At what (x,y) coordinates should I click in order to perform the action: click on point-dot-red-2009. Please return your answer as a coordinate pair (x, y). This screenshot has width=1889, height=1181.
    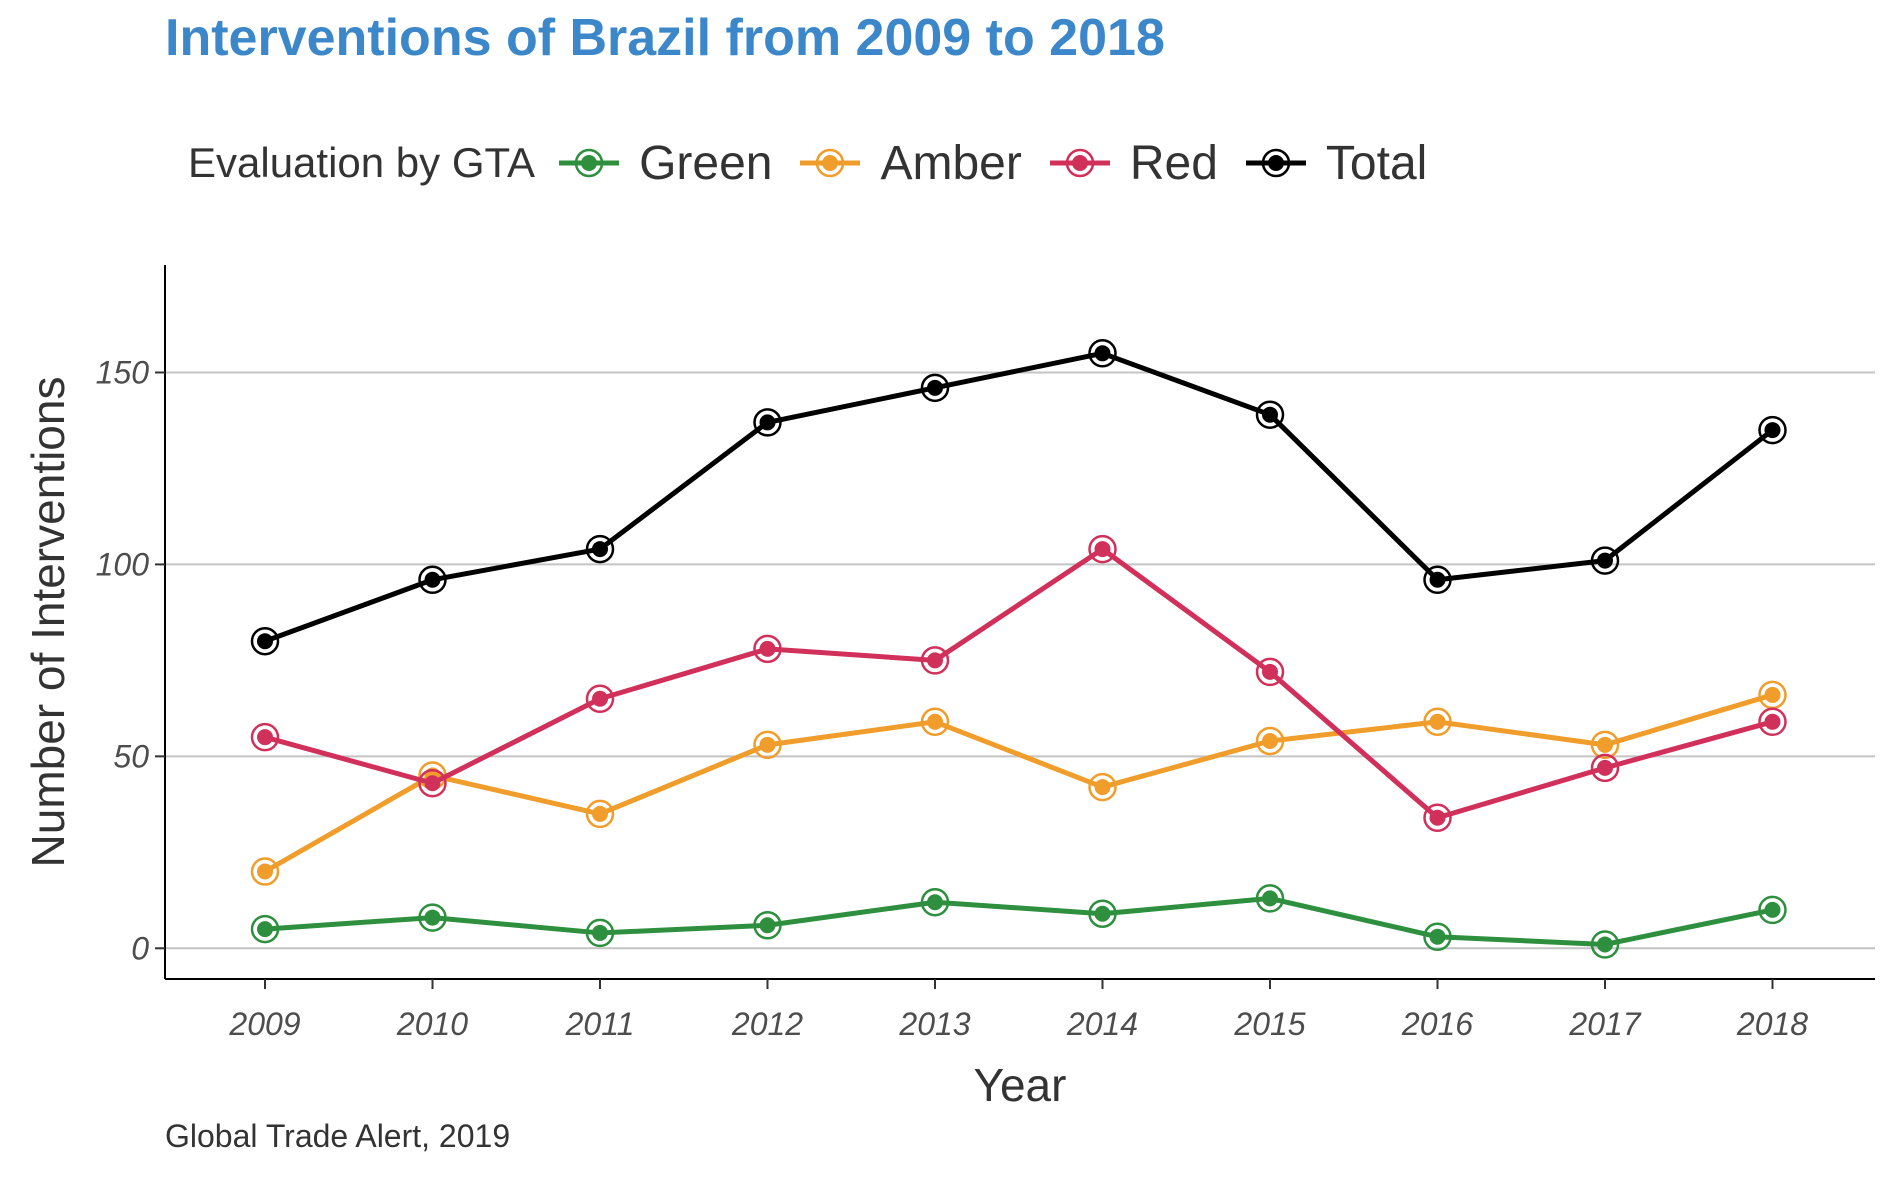
    Looking at the image, I should click on (265, 737).